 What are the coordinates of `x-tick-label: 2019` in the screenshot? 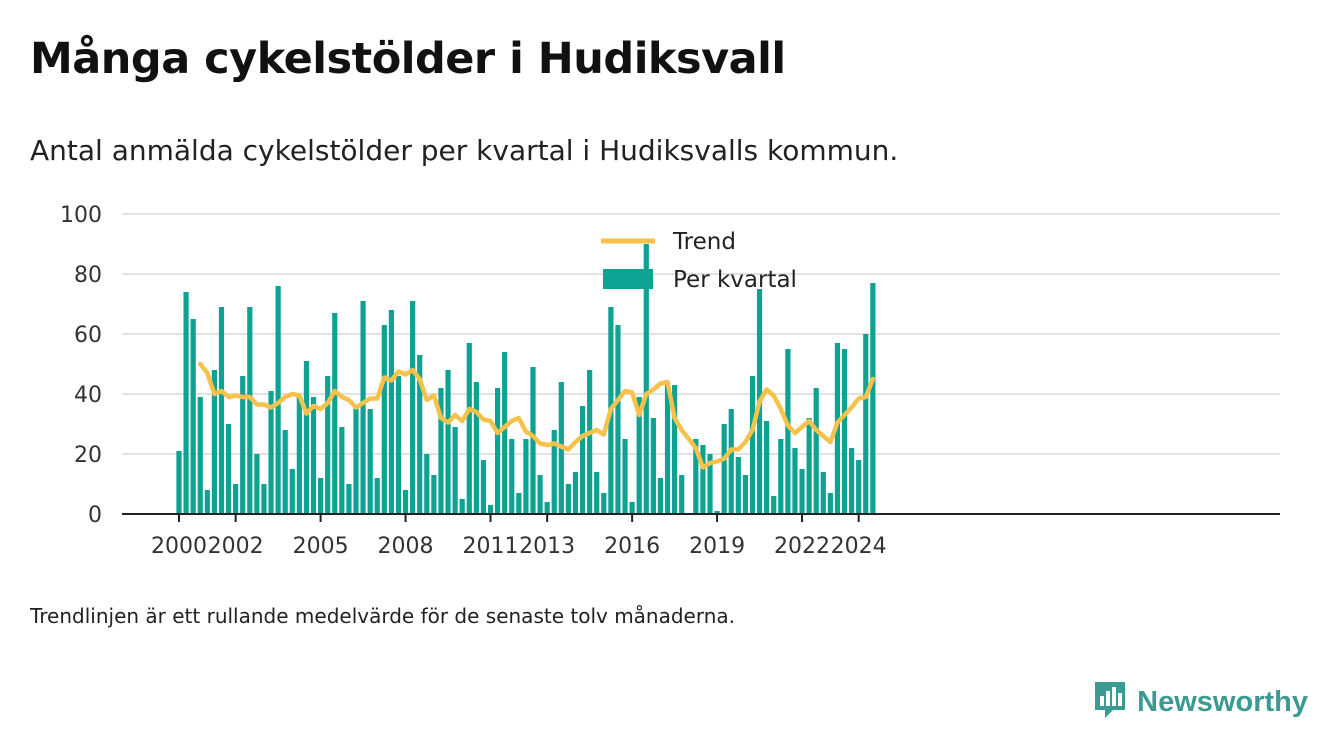 It's located at (717, 546).